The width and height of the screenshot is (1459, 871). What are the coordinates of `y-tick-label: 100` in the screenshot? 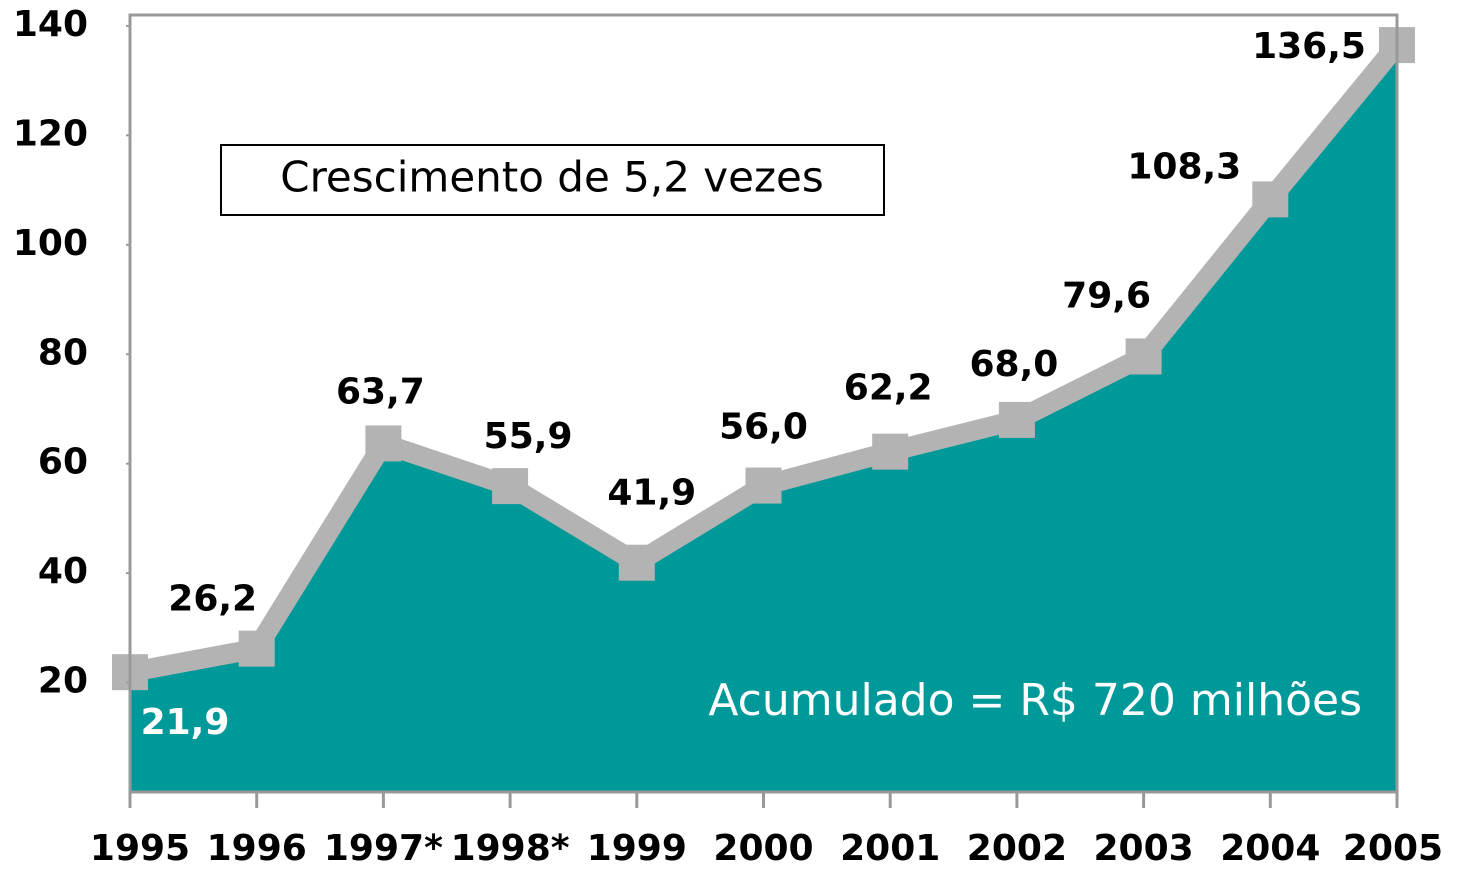 It's located at (50, 243).